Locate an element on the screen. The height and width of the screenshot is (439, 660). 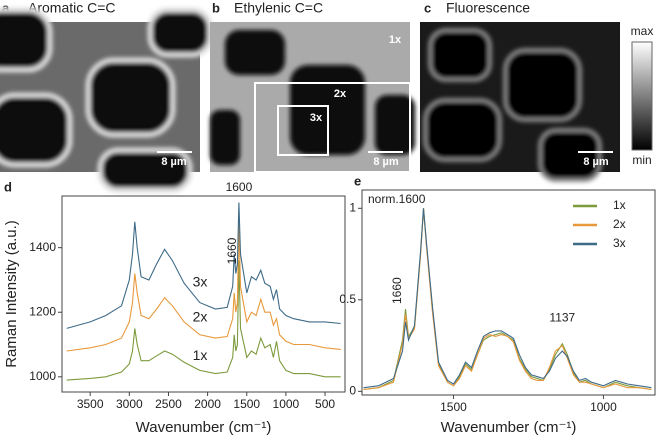
colorbar-min: min is located at coordinates (641, 160).